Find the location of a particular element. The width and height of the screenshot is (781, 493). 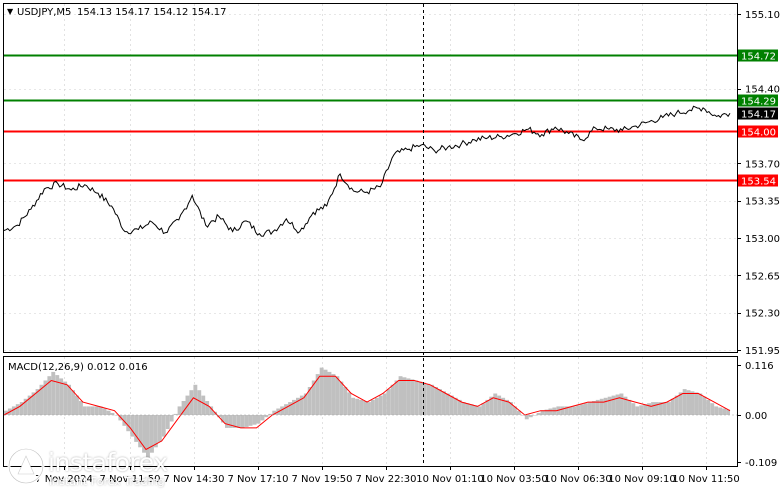

level-badge is located at coordinates (758, 100).